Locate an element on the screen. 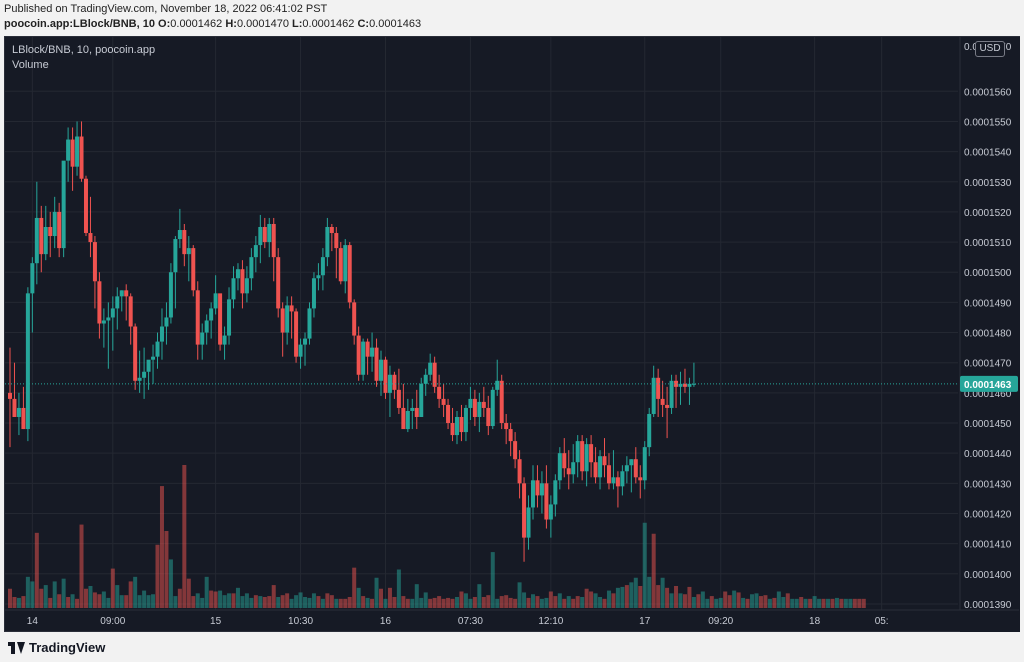 The height and width of the screenshot is (662, 1024). time-axis-label: 17 is located at coordinates (645, 621).